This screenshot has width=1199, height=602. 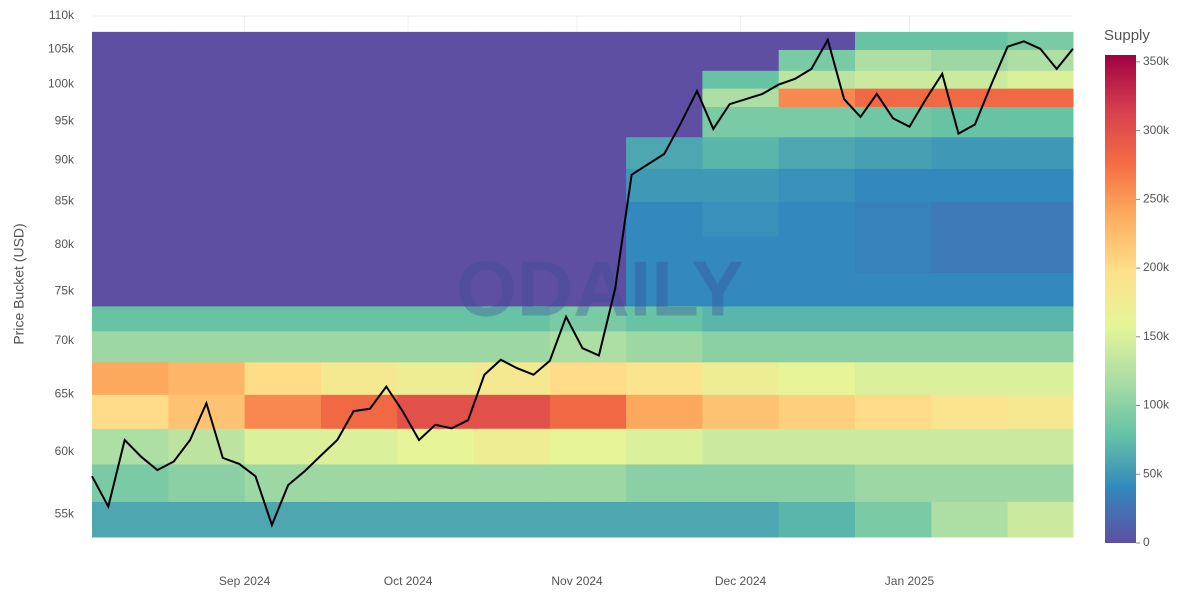 I want to click on x-tick-label: Nov 2024, so click(x=577, y=581).